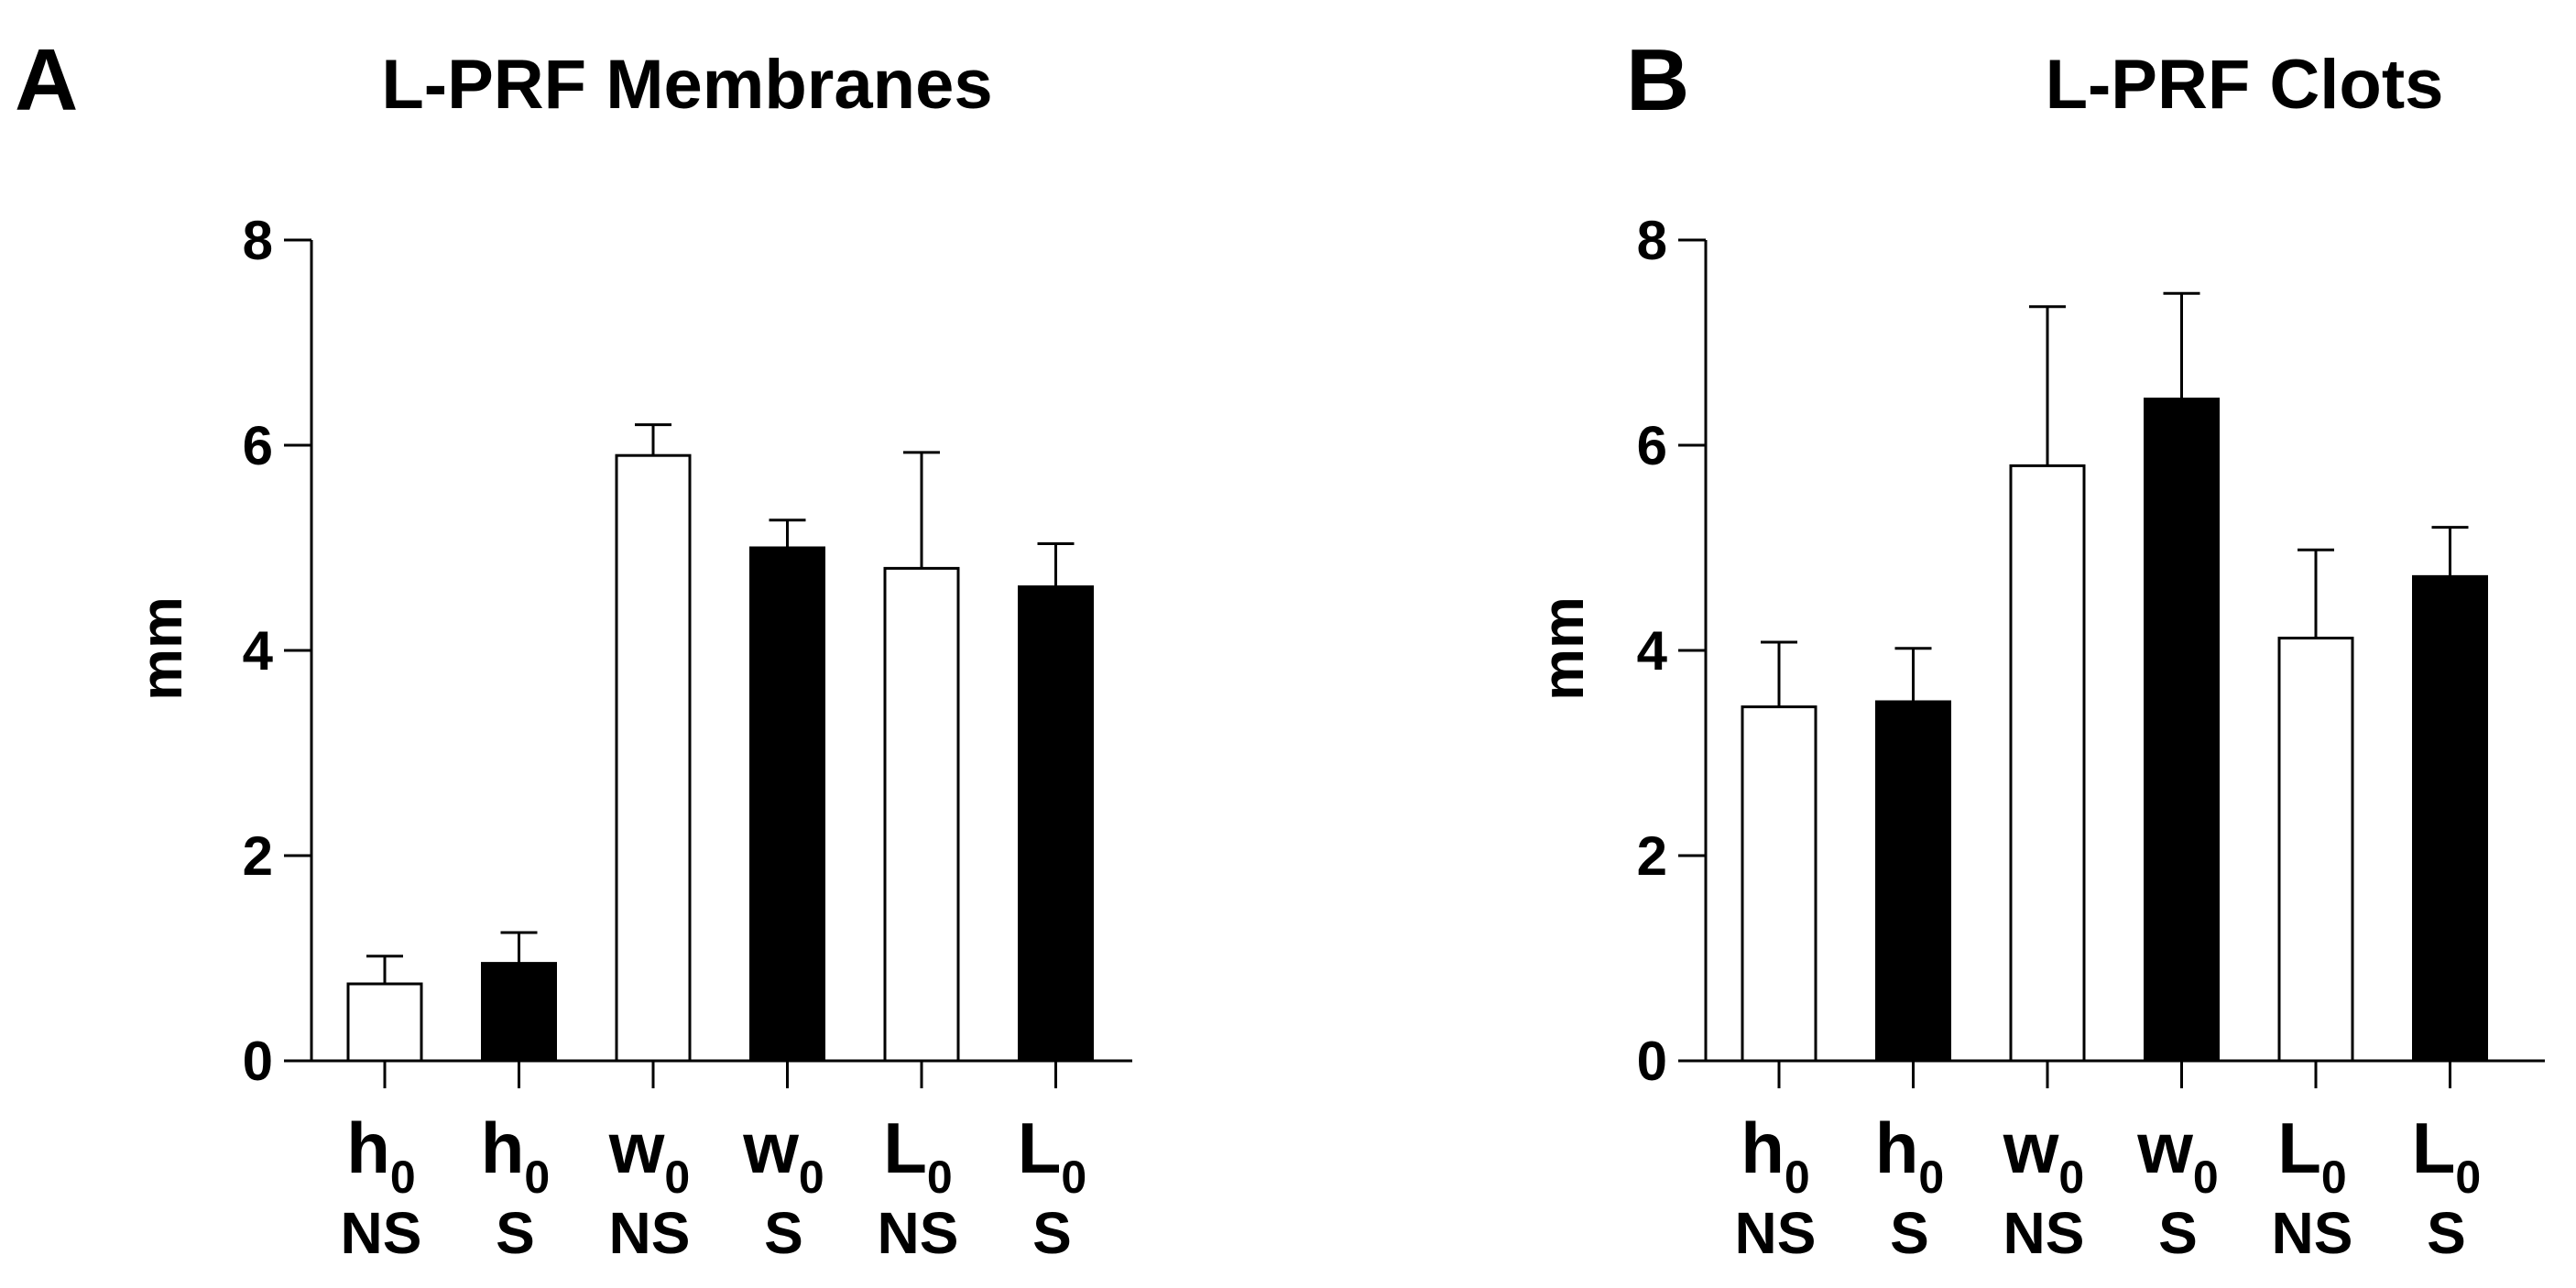 The image size is (2576, 1288). Describe the element at coordinates (687, 85) in the screenshot. I see `chart-title: L-PRF Membranes` at that location.